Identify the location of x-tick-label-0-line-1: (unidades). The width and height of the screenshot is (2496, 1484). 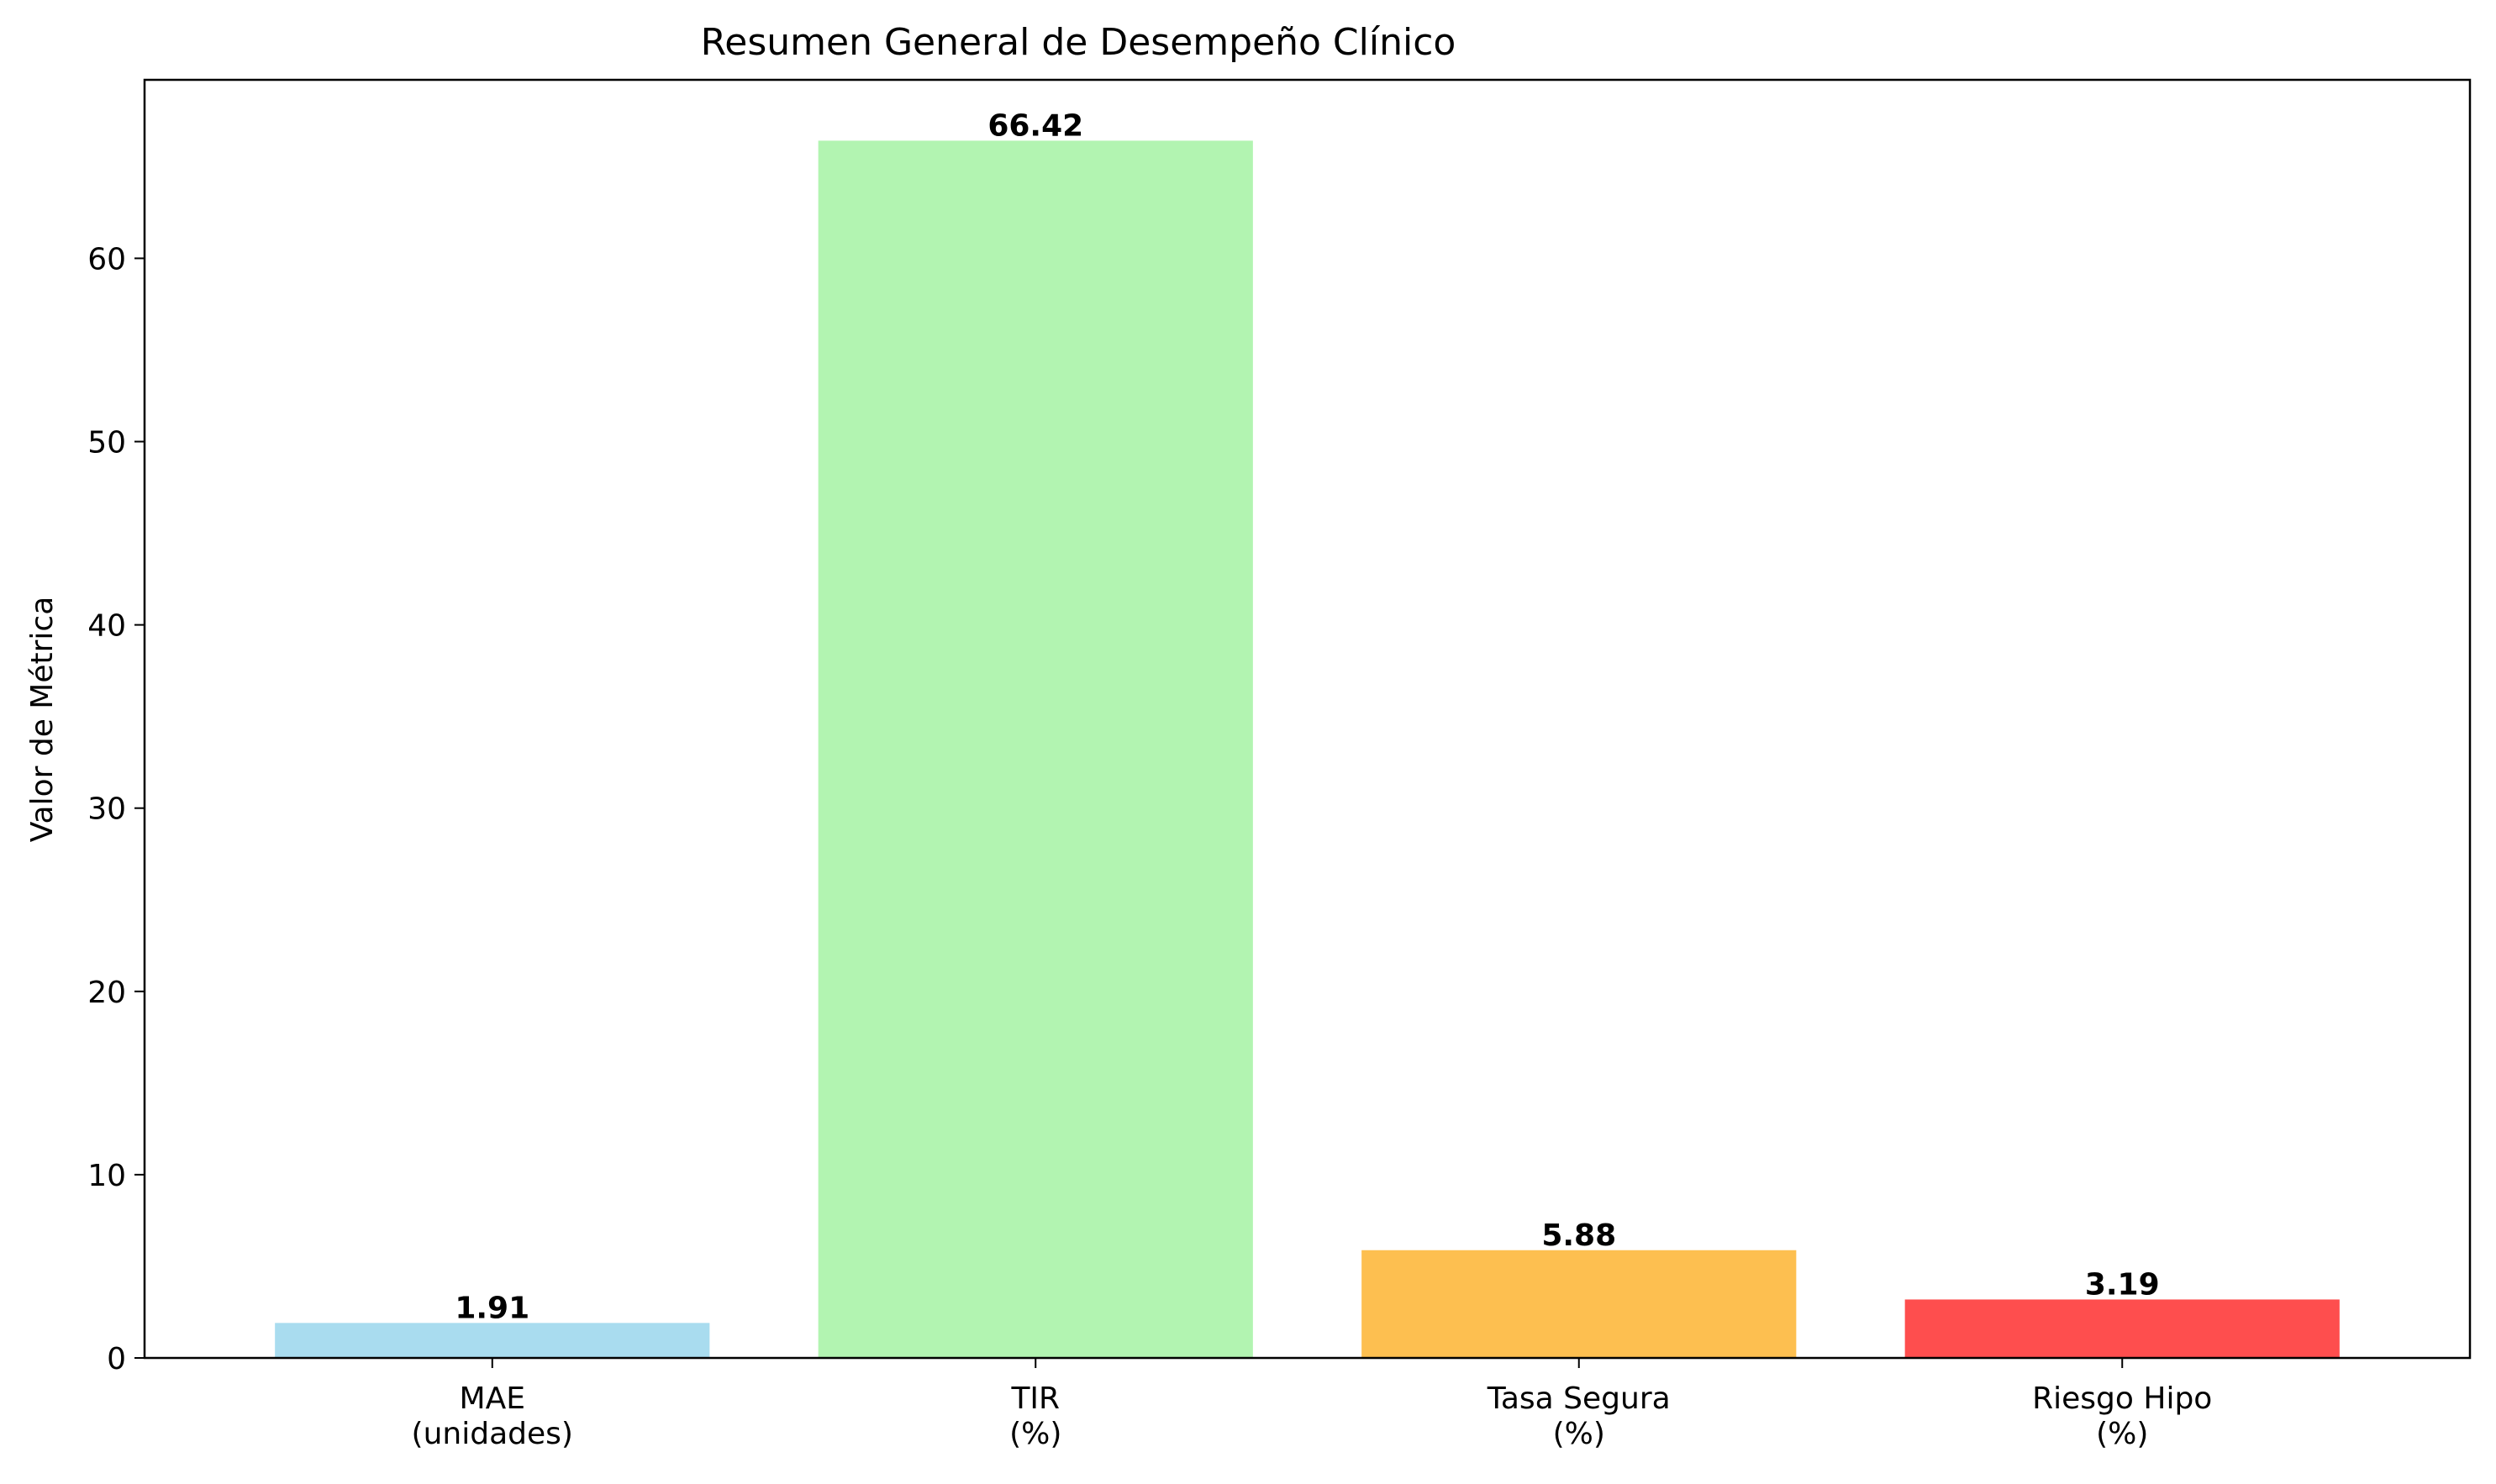
(492, 1434).